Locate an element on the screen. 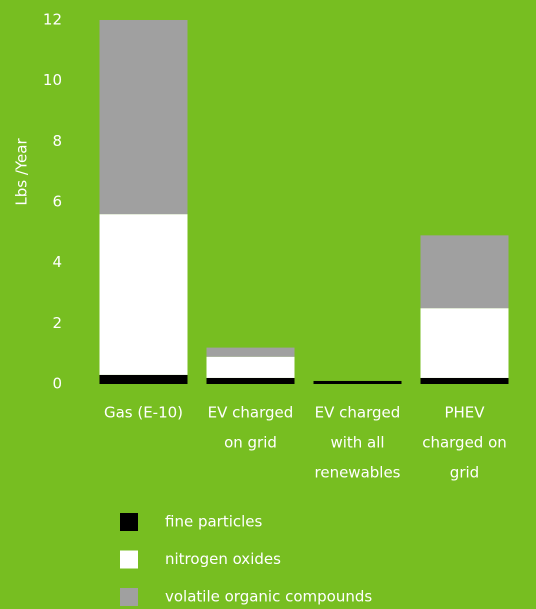 Image resolution: width=536 pixels, height=609 pixels. legend-label: fine particles is located at coordinates (214, 522).